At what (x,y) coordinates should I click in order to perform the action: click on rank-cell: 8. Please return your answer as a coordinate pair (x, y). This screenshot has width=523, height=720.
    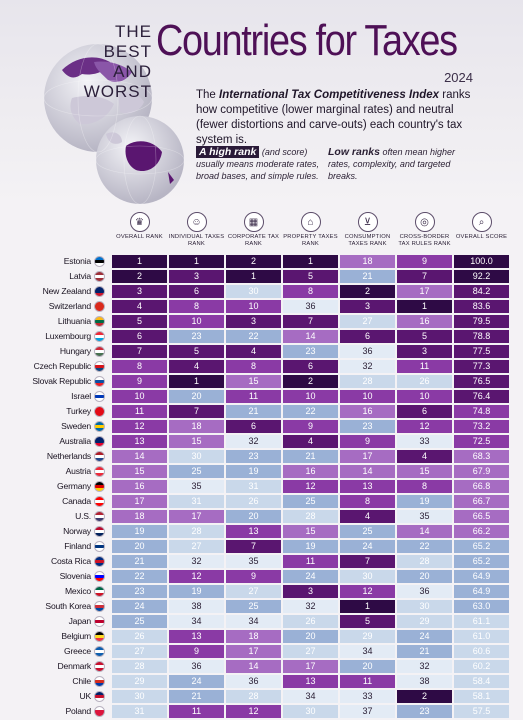
    Looking at the image, I should click on (139, 366).